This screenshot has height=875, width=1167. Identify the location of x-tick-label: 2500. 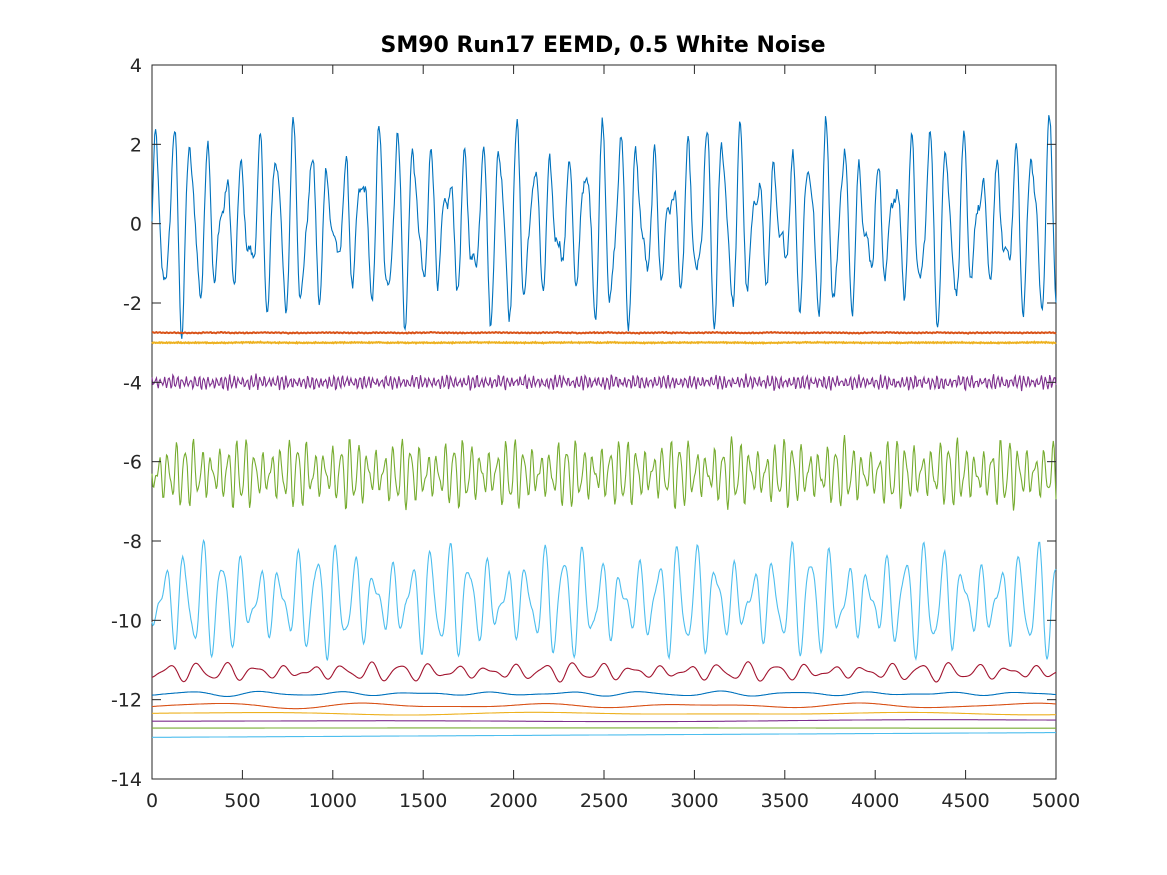
(604, 801).